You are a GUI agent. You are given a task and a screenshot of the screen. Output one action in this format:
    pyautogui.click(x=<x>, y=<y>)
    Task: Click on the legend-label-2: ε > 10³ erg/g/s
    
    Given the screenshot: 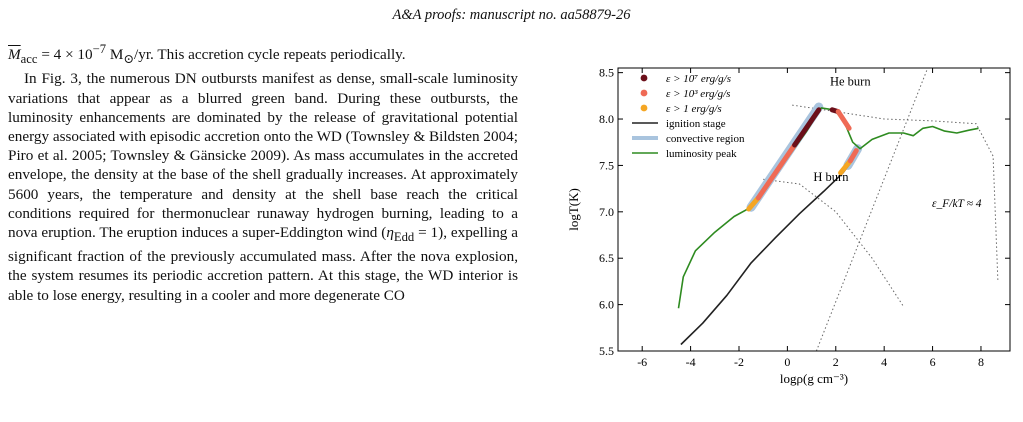 What is the action you would take?
    pyautogui.click(x=698, y=94)
    